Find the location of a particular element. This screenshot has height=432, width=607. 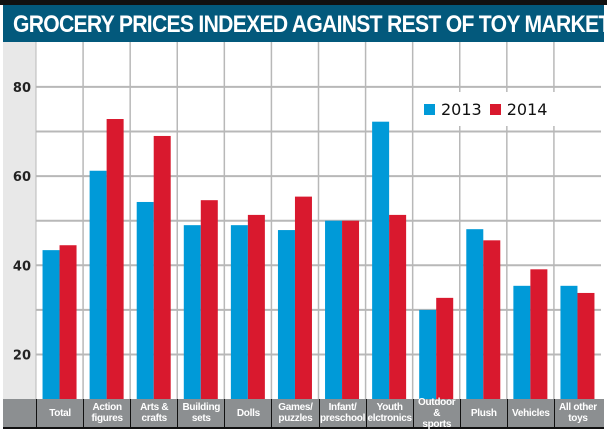

x-tick-label-text: All other toys is located at coordinates (578, 413).